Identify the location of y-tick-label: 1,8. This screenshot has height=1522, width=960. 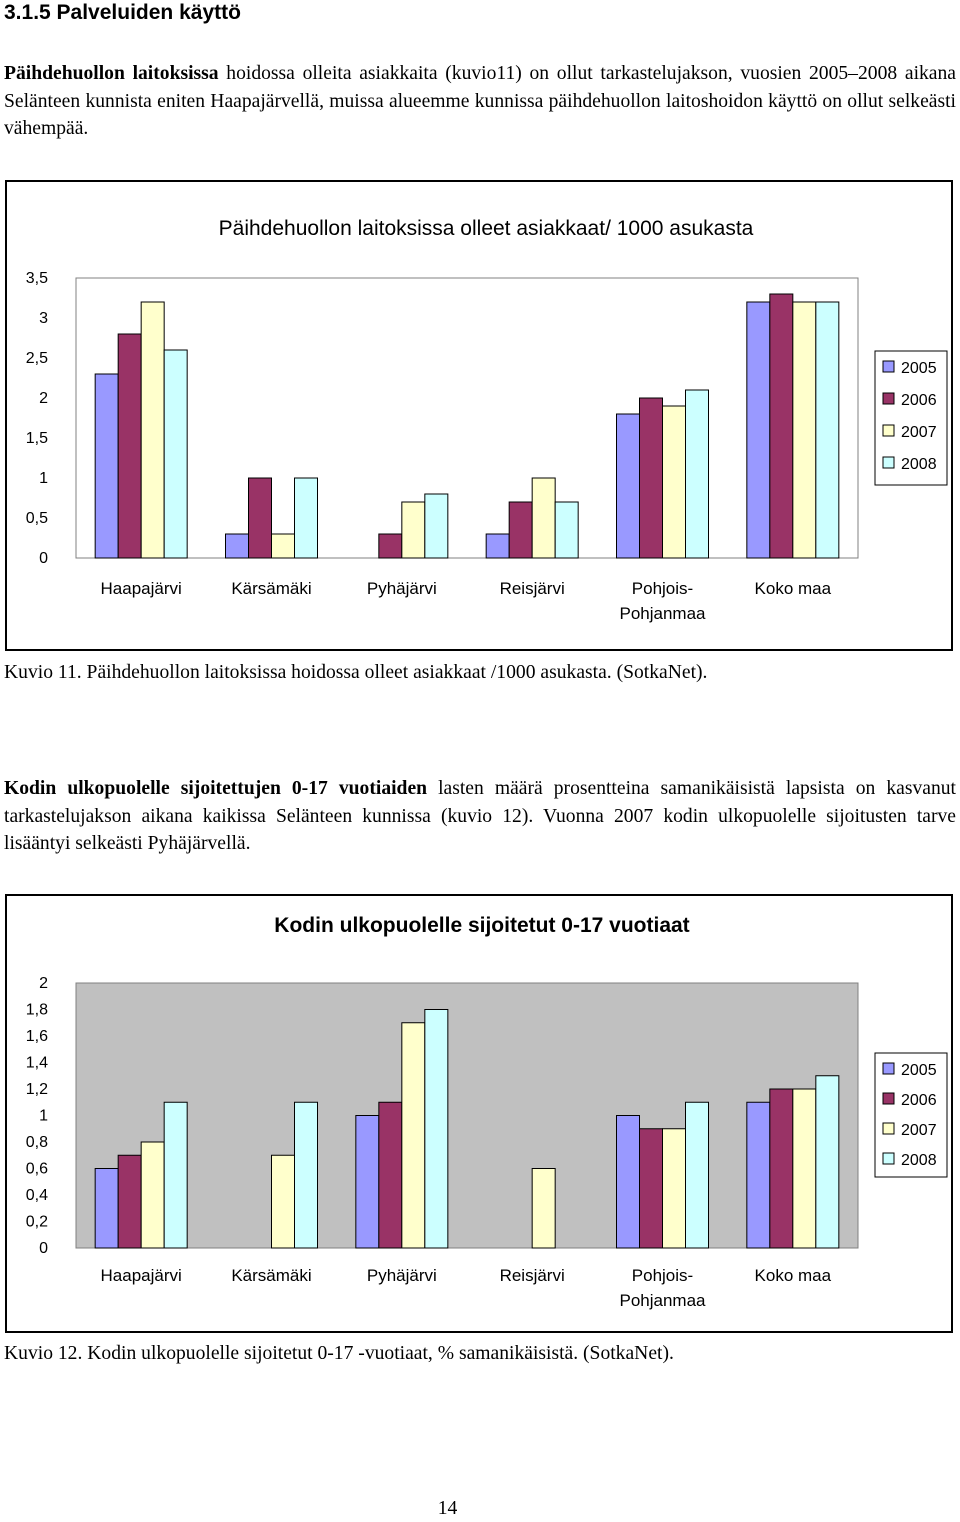
(37, 1010).